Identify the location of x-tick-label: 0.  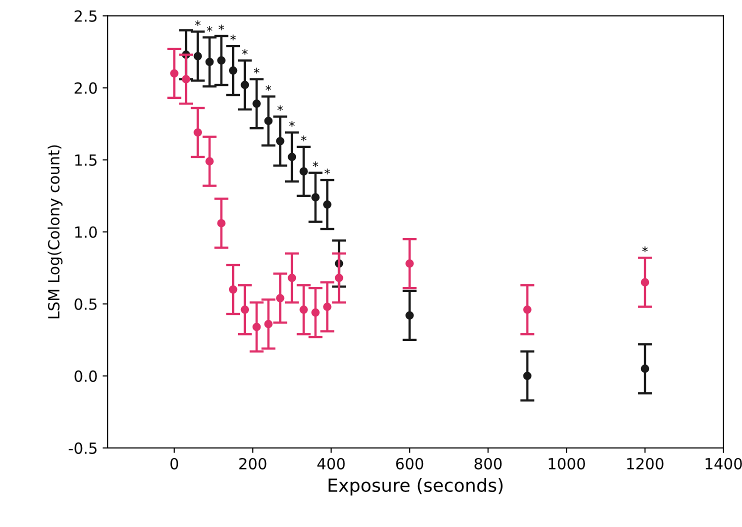
(174, 464).